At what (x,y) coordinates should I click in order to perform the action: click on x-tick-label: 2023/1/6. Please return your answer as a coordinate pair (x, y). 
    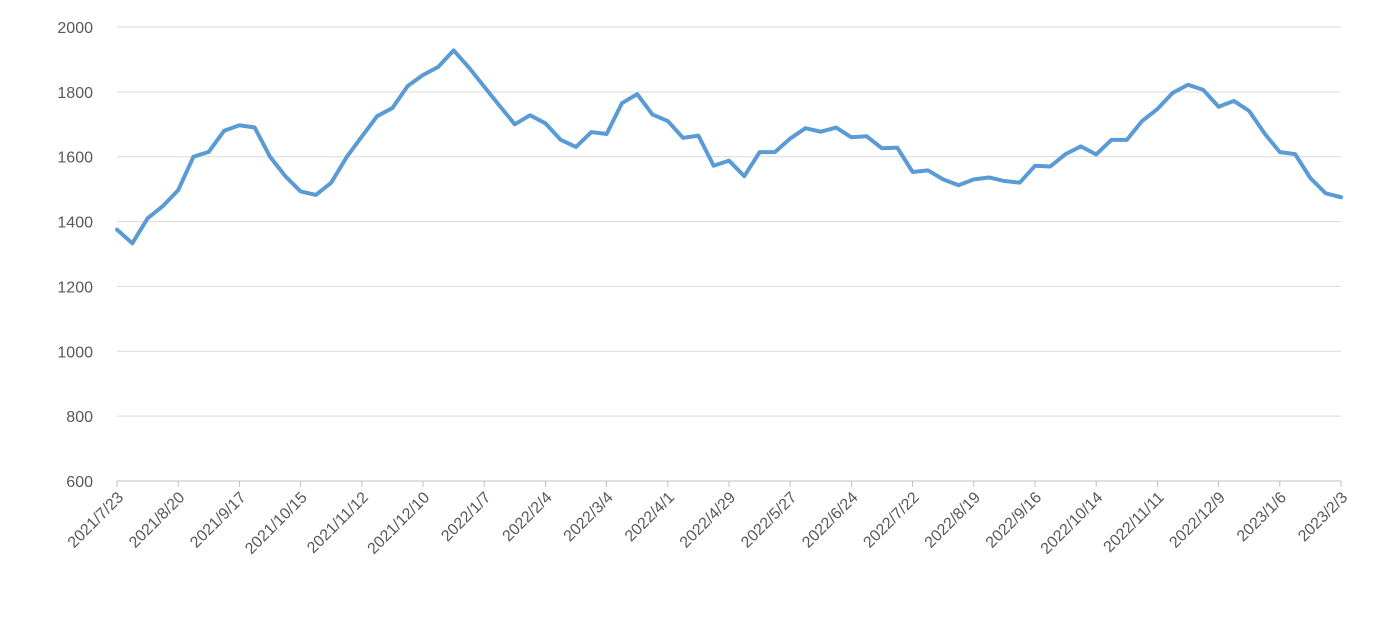
    Looking at the image, I should click on (1262, 517).